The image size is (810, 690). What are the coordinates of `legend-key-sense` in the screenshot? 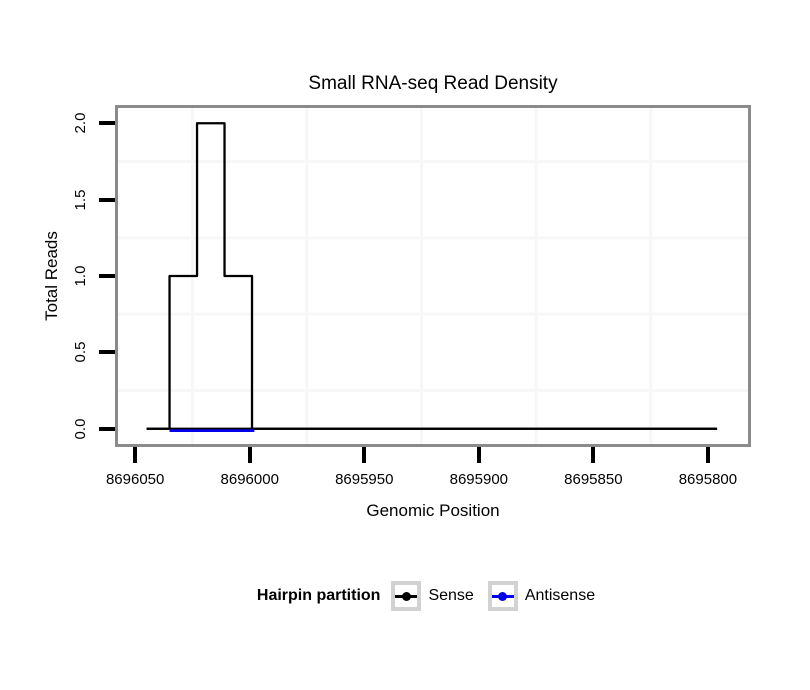 It's located at (406, 596).